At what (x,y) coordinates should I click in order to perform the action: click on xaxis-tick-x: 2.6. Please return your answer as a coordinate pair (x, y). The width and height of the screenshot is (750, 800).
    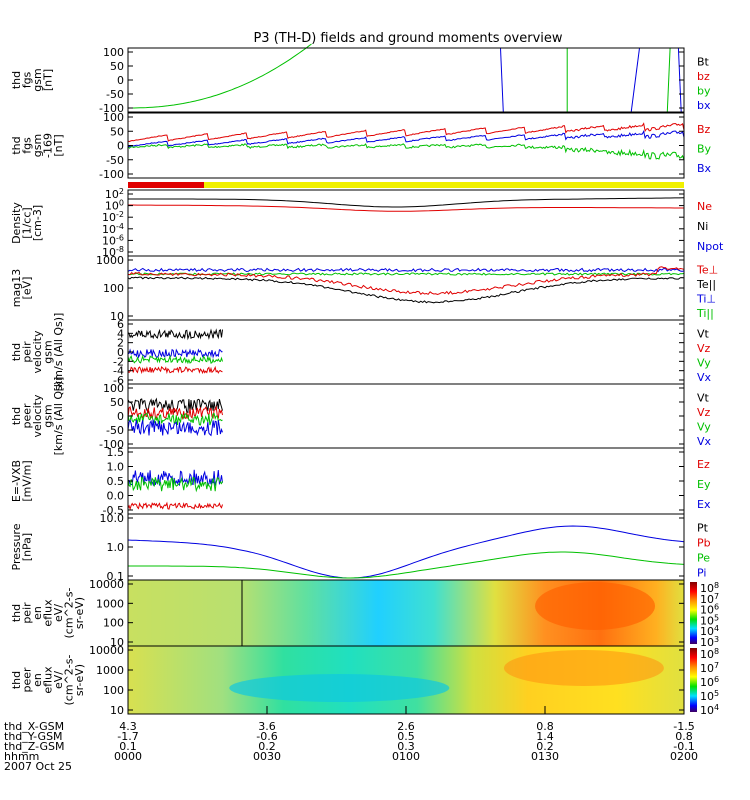
    Looking at the image, I should click on (406, 726).